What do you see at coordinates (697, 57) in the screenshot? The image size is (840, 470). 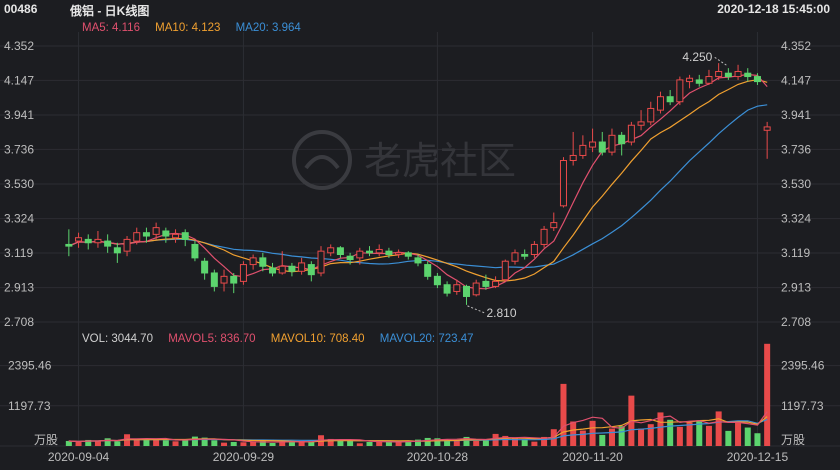 I see `annotation-high: 4.250` at bounding box center [697, 57].